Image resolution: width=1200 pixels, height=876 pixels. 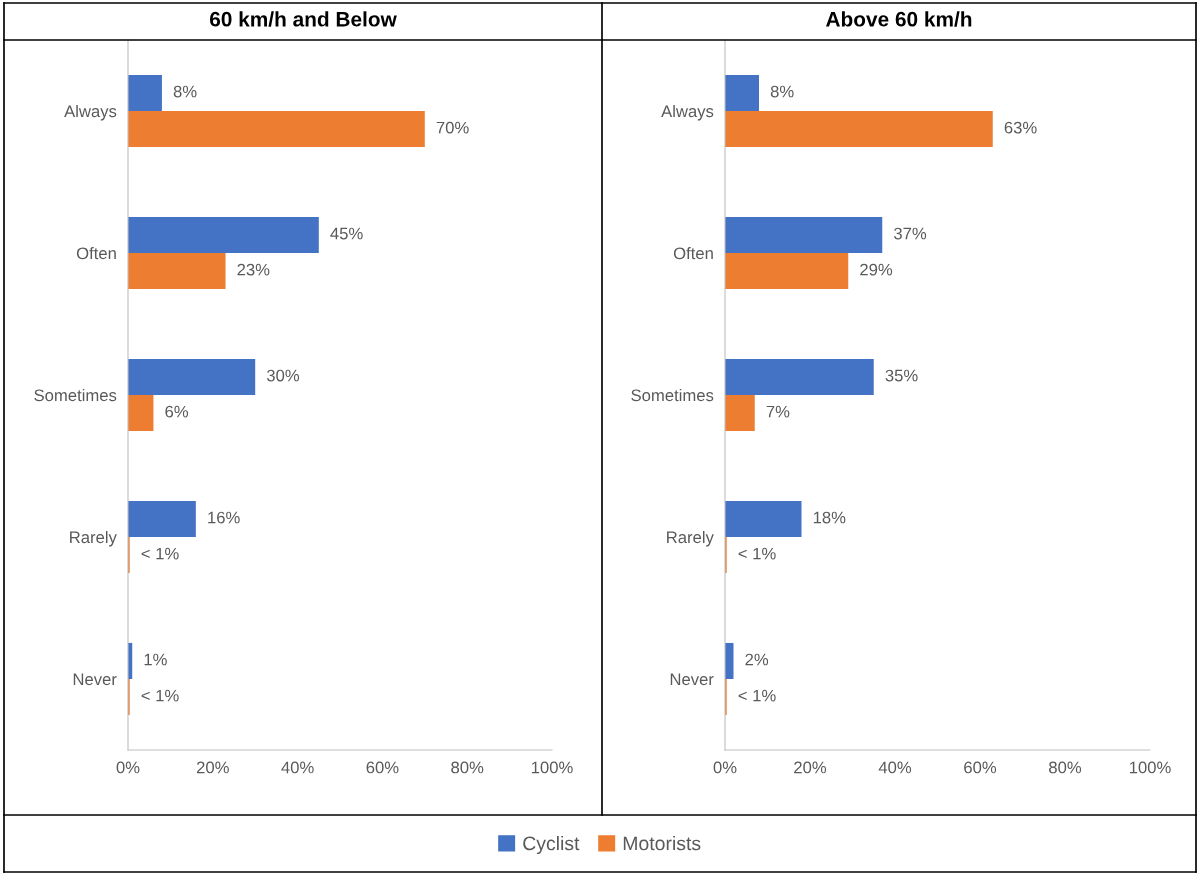 What do you see at coordinates (1020, 127) in the screenshot?
I see `data-label: 63%` at bounding box center [1020, 127].